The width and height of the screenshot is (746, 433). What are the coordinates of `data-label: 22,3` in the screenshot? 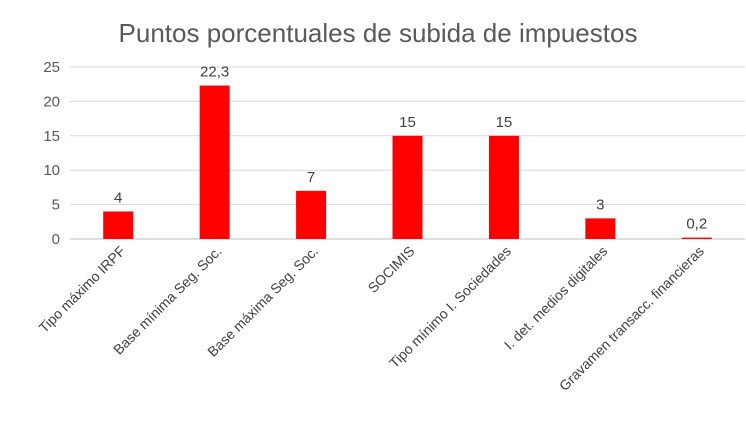 It's located at (214, 72).